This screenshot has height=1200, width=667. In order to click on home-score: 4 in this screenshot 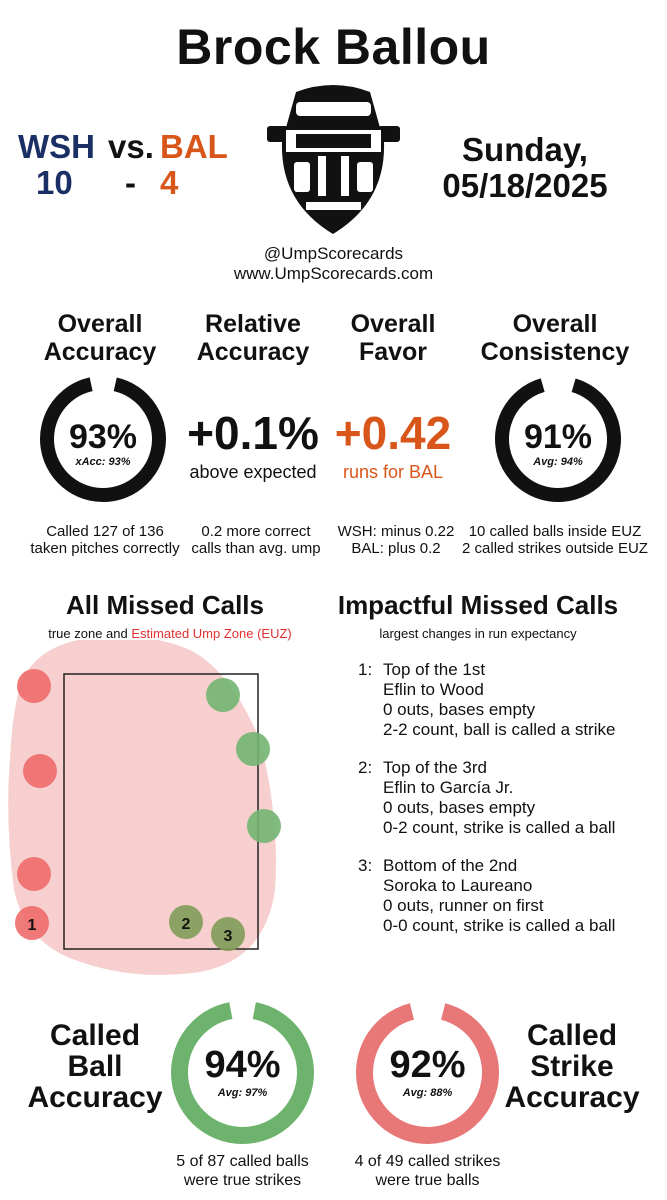, I will do `click(169, 182)`.